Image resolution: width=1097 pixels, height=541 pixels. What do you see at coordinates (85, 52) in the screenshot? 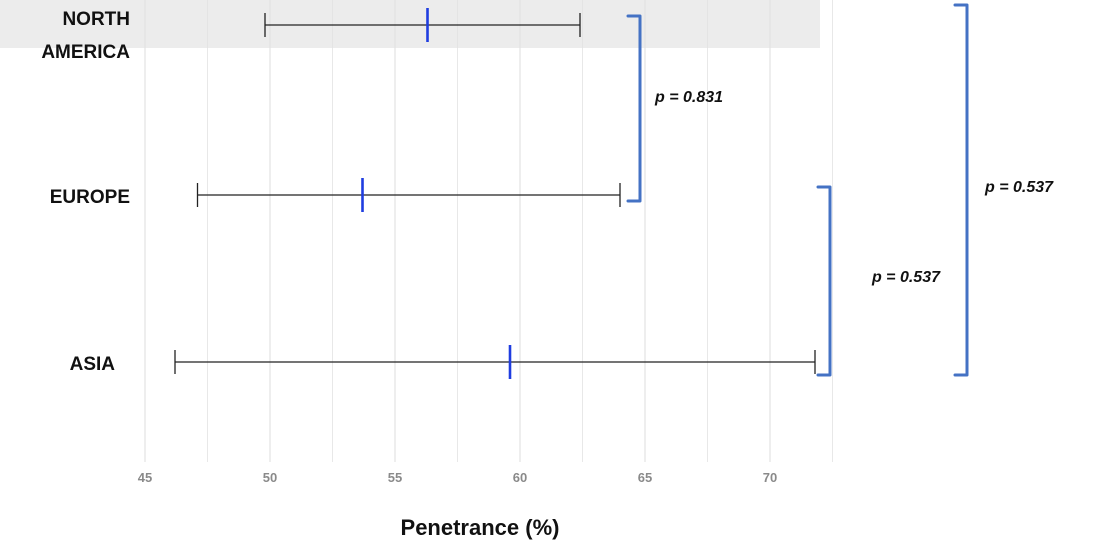
I see `category-label: AMERICA` at bounding box center [85, 52].